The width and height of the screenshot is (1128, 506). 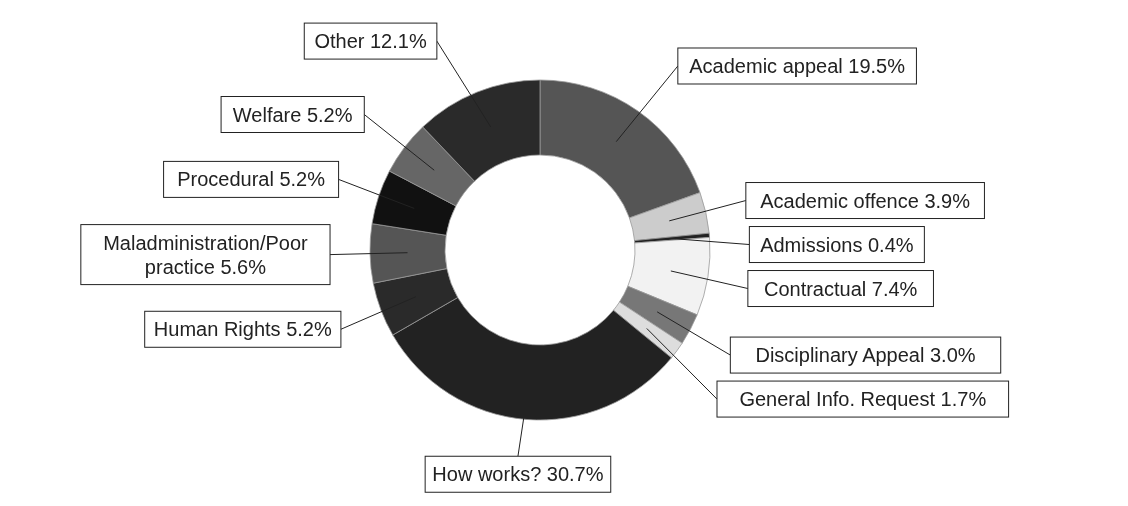 What do you see at coordinates (865, 200) in the screenshot?
I see `slice-label: Academic offence 3.9%` at bounding box center [865, 200].